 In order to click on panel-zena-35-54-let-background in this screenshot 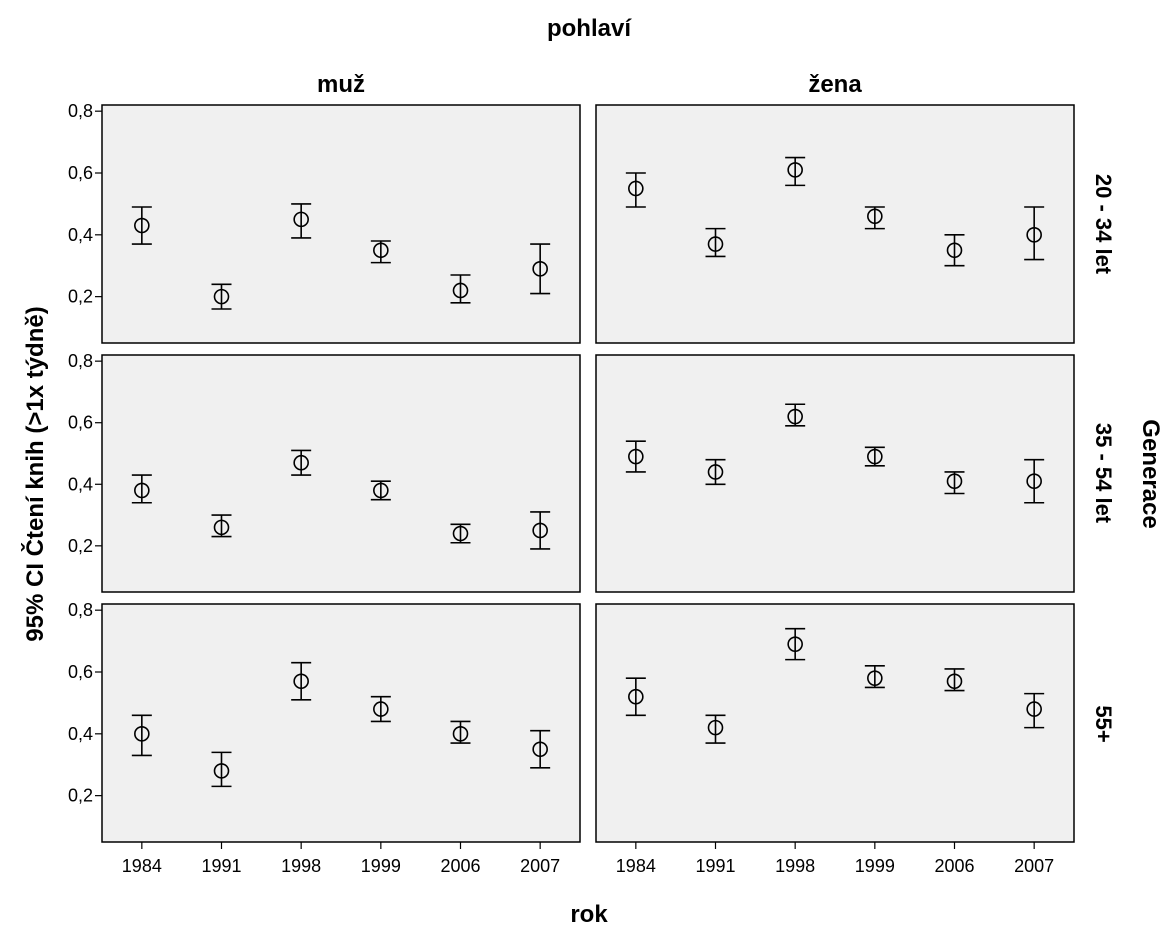, I will do `click(835, 473)`.